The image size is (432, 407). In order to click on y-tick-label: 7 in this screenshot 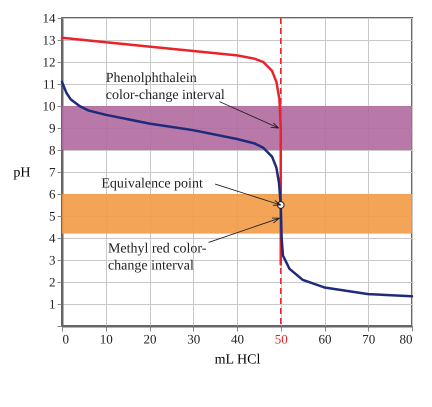, I will do `click(52, 172)`.